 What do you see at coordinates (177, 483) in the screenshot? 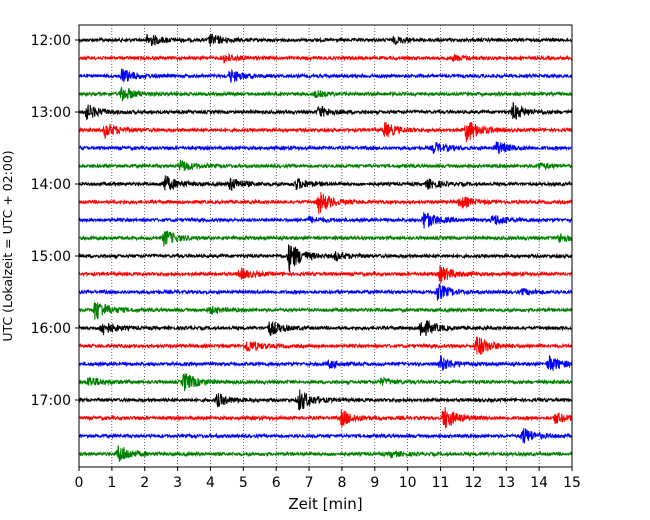
I see `x-tick-label-3: 3` at bounding box center [177, 483].